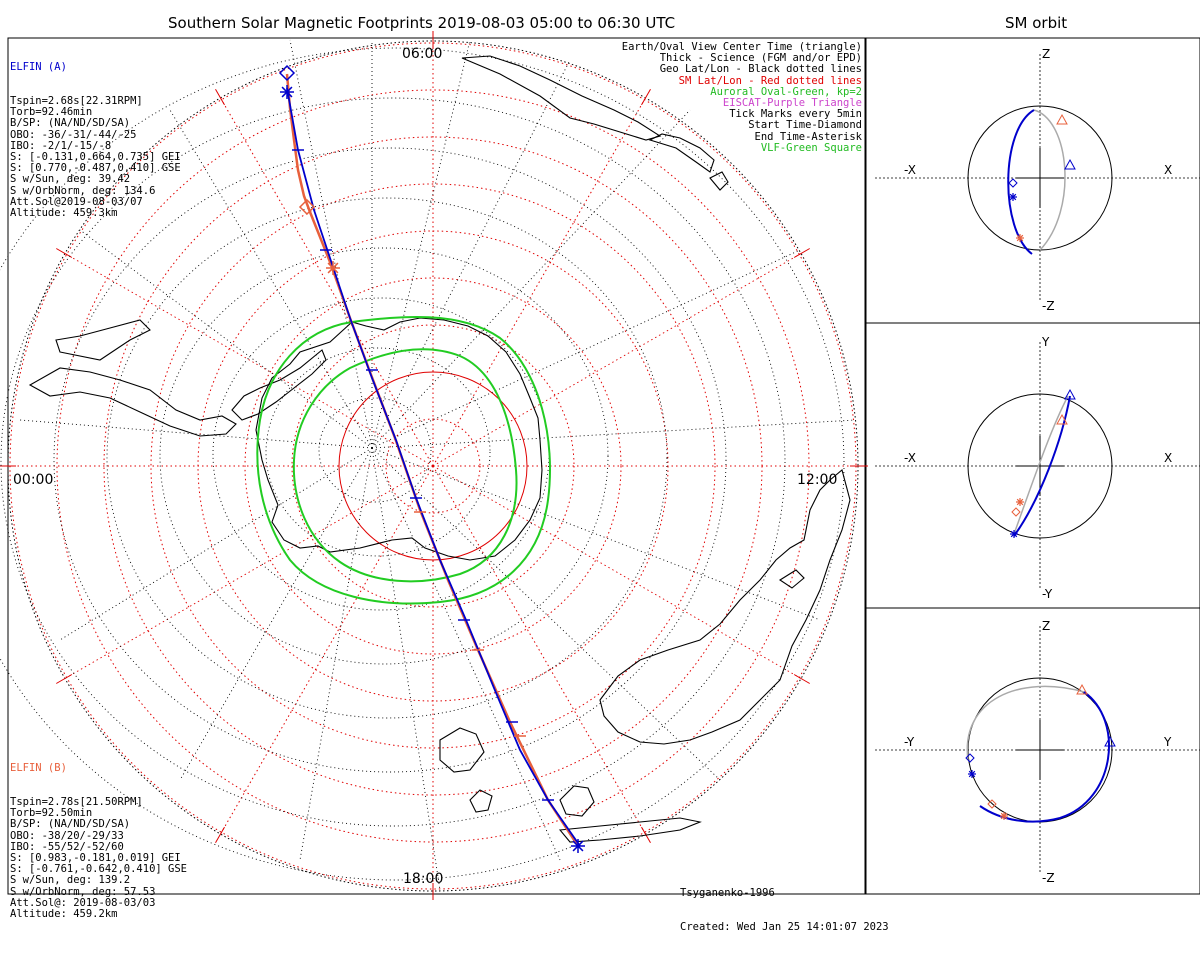 The height and width of the screenshot is (956, 1200). What do you see at coordinates (38, 768) in the screenshot?
I see `elfin-b-name: ELFIN (B)` at bounding box center [38, 768].